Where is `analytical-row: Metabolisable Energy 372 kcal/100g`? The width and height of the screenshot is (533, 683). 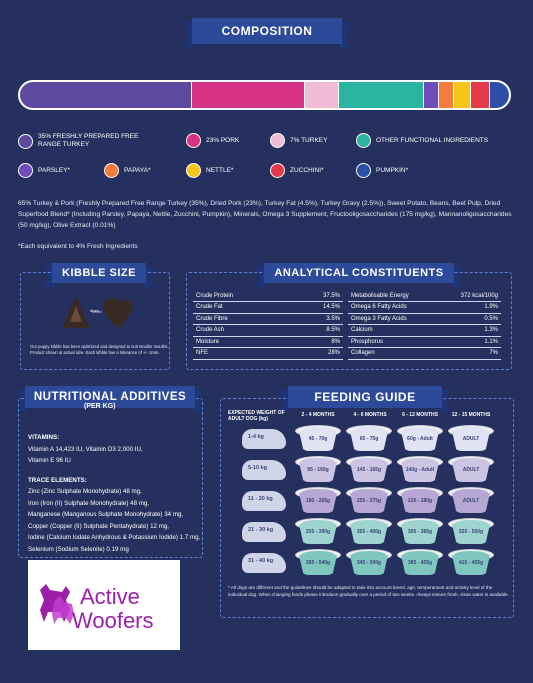
analytical-row: Metabolisable Energy 372 kcal/100g is located at coordinates (424, 296).